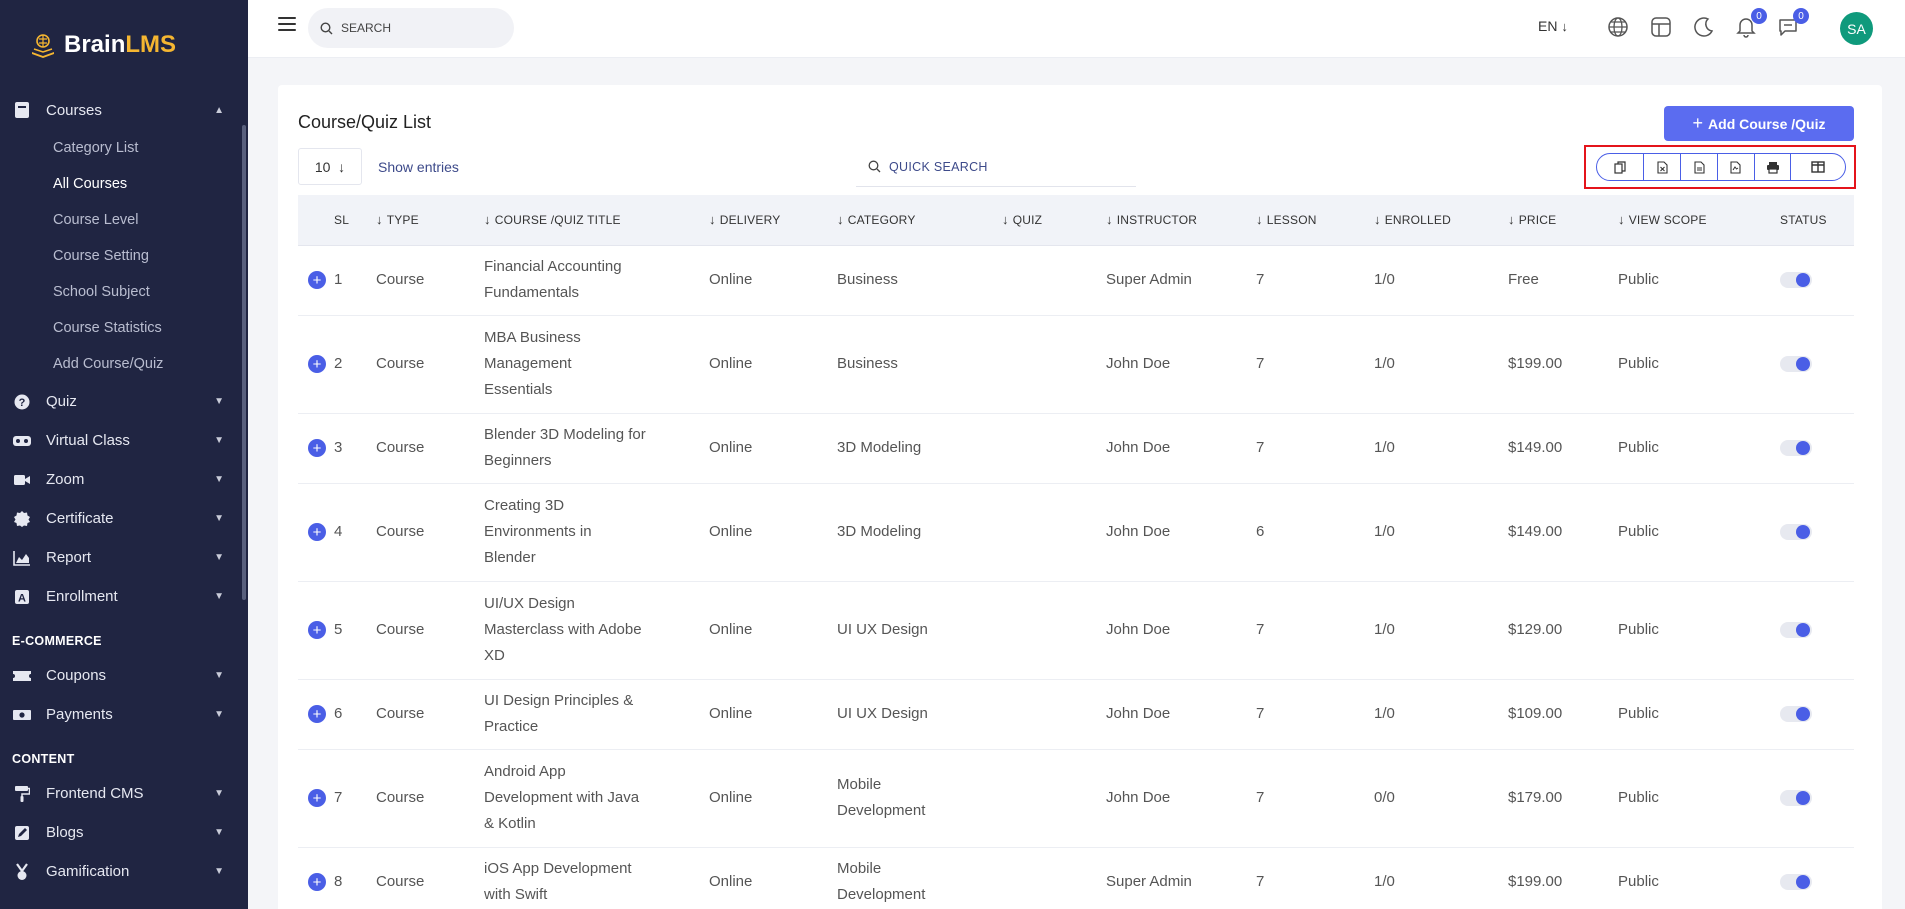  I want to click on quick-search, so click(996, 167).